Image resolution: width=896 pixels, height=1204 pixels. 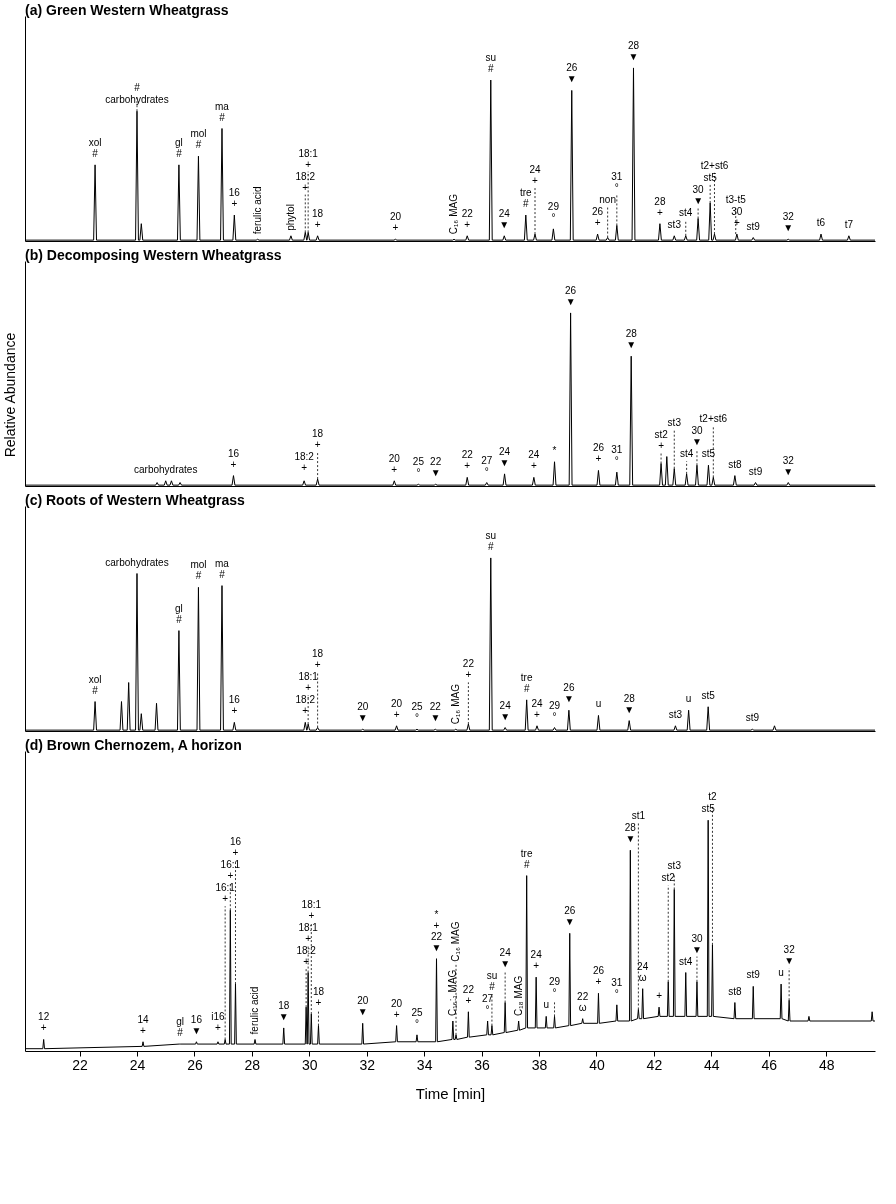 I want to click on annotation: t2, so click(x=713, y=797).